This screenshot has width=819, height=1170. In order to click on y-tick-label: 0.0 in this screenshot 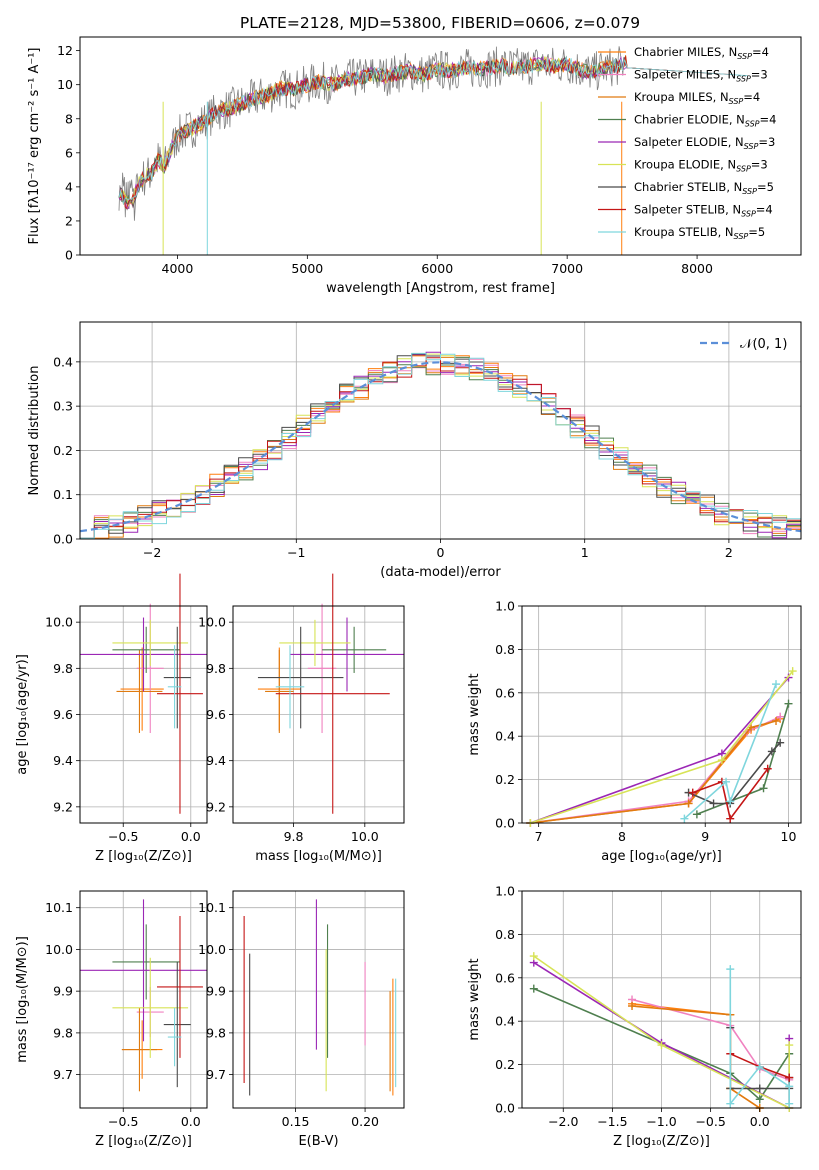, I will do `click(505, 1108)`.